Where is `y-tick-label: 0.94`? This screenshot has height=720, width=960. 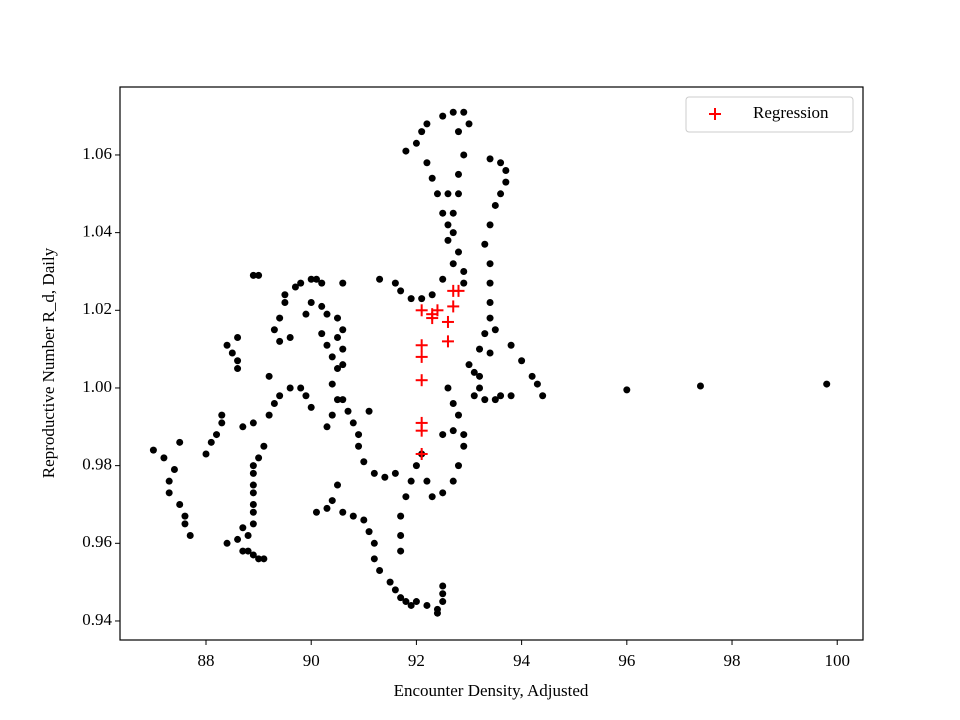
y-tick-label: 0.94 is located at coordinates (97, 619).